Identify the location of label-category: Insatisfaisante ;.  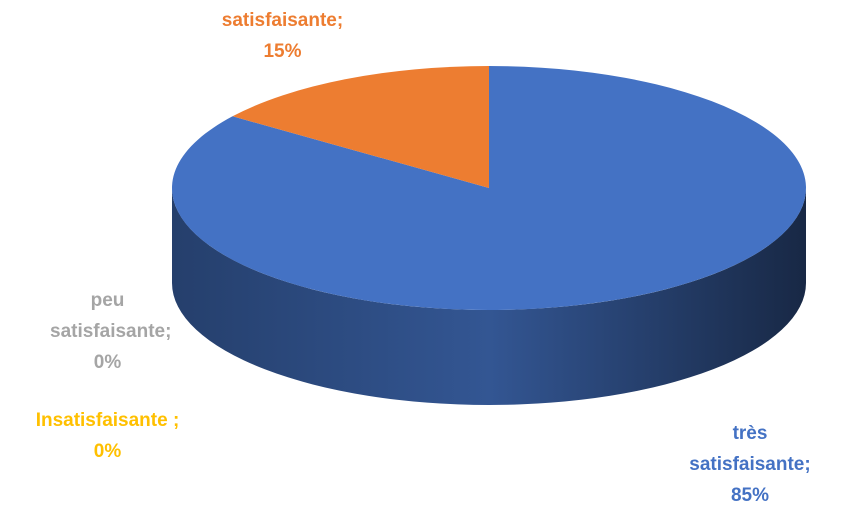
(107, 420).